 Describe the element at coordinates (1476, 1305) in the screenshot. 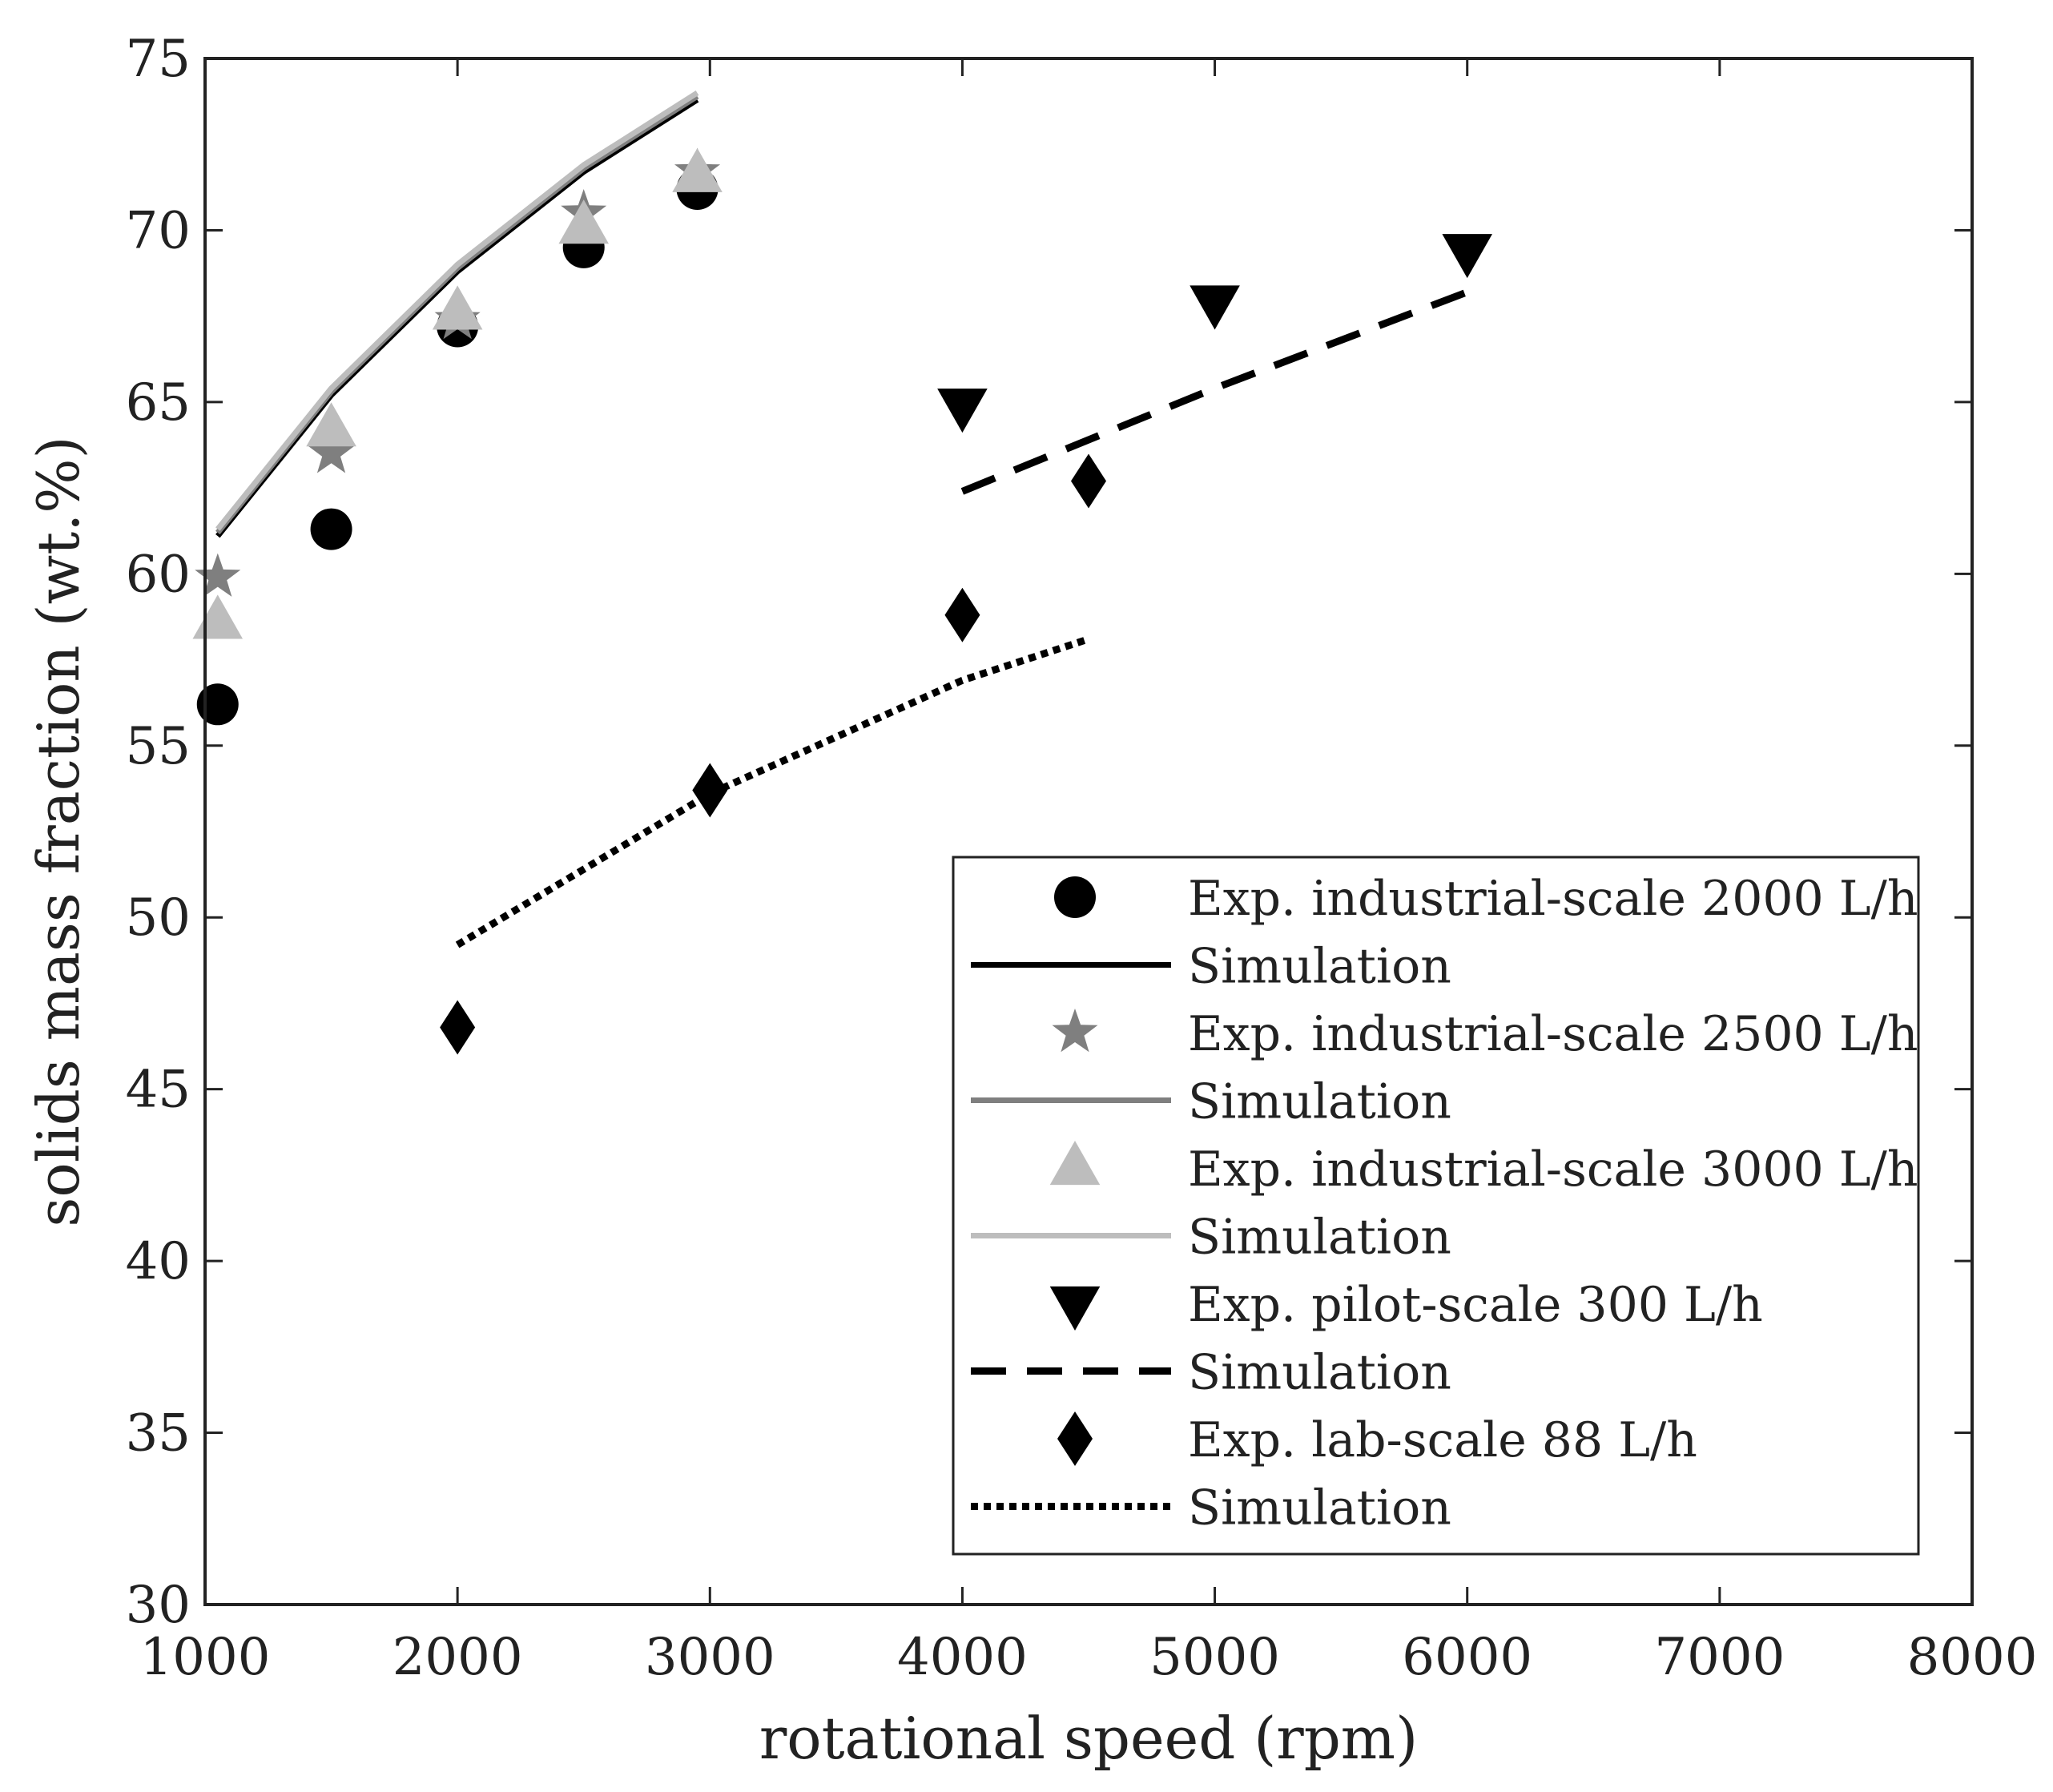

I see `legend-label: Exp. pilot-scale 300 L/h` at that location.